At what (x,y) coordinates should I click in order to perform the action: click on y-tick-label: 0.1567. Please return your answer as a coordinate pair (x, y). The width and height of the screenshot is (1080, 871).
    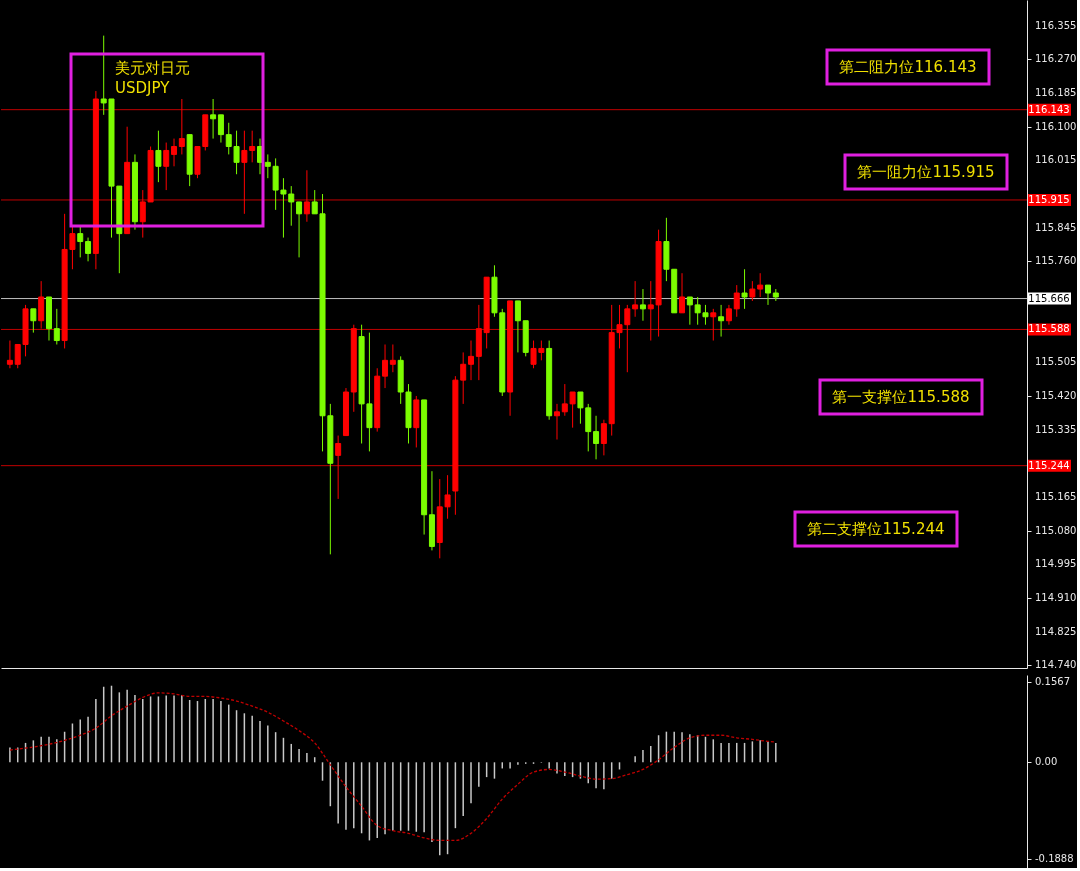
    Looking at the image, I should click on (1052, 682).